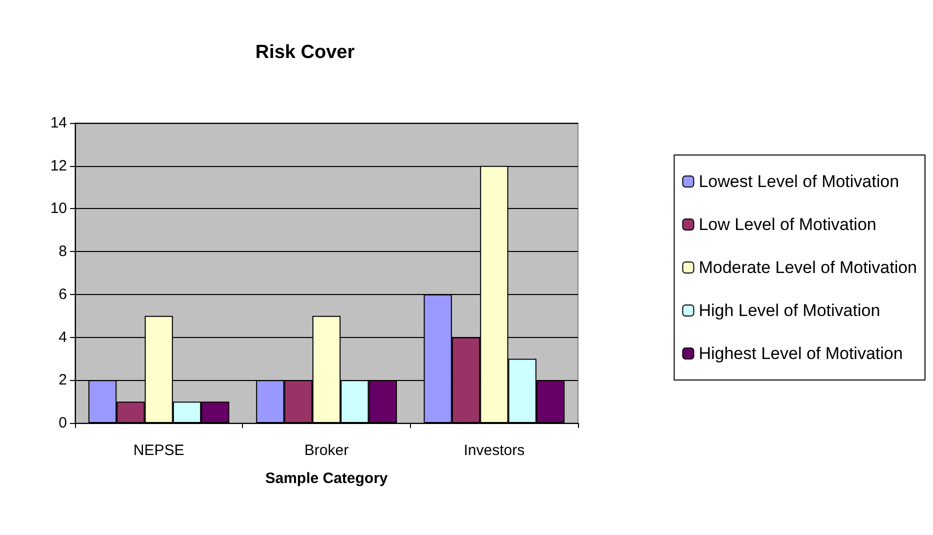  What do you see at coordinates (305, 52) in the screenshot?
I see `chart-title: Risk Cover` at bounding box center [305, 52].